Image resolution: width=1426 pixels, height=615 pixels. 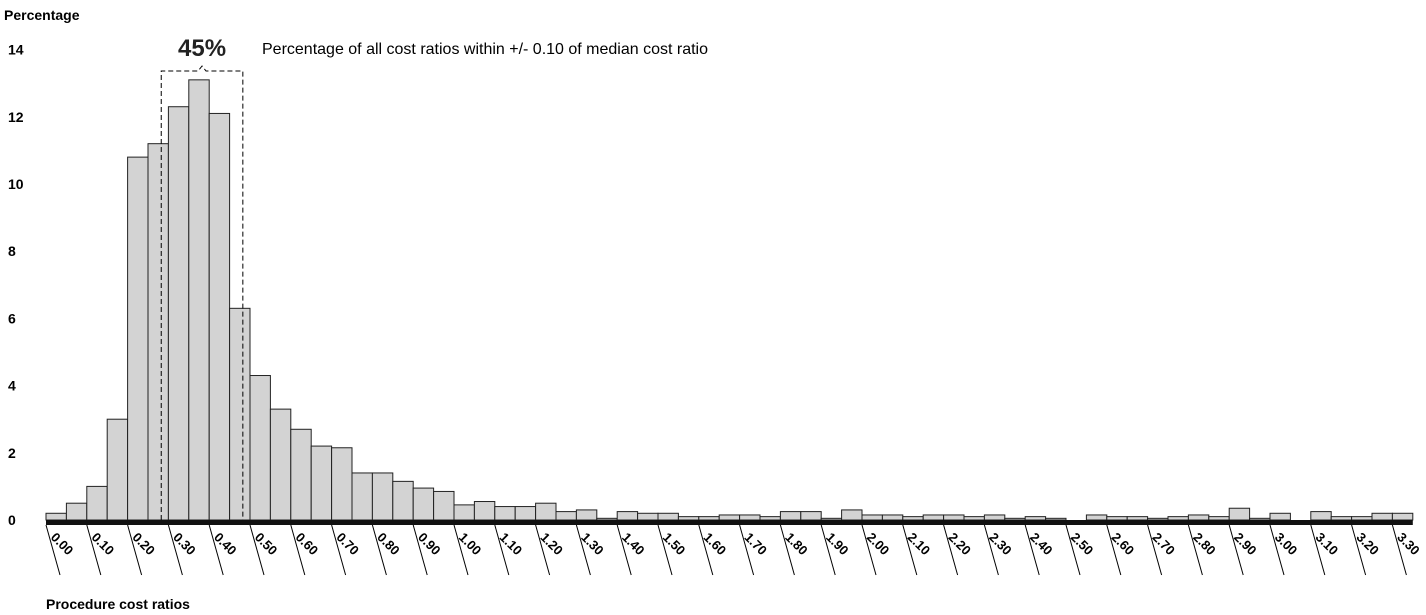 What do you see at coordinates (12, 453) in the screenshot?
I see `y-tick-label: 2` at bounding box center [12, 453].